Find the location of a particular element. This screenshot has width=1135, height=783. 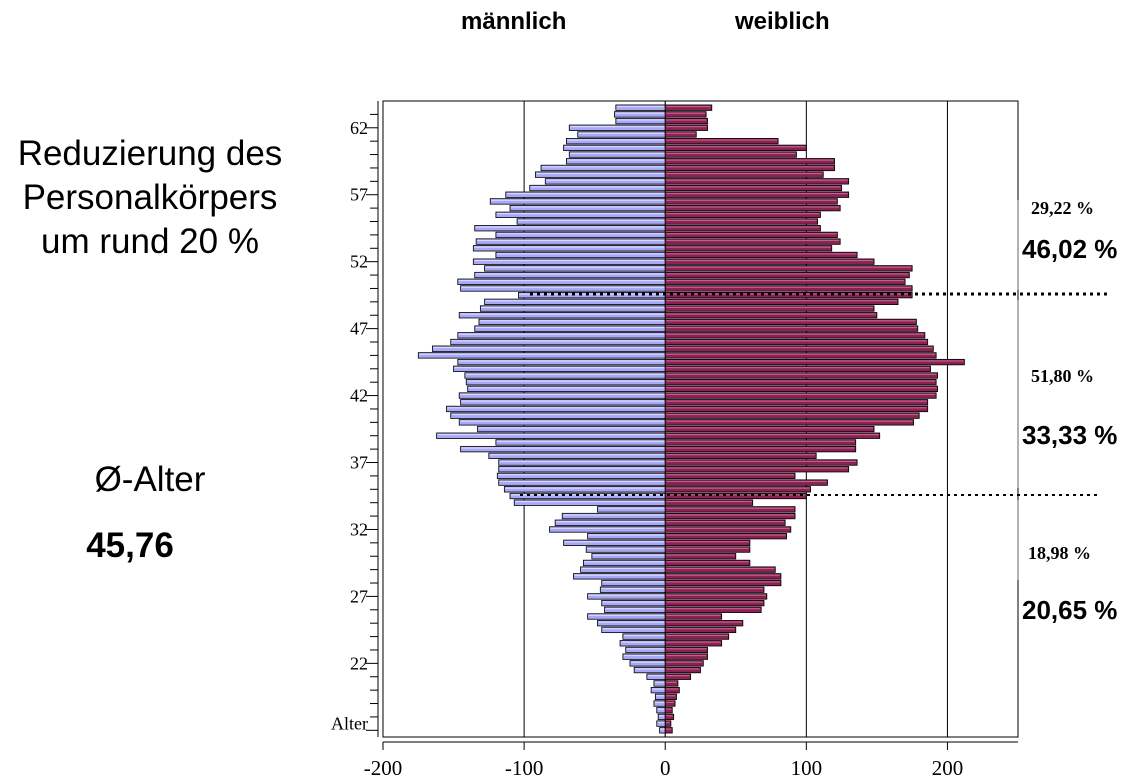

x-tick-label: -100 is located at coordinates (524, 768).